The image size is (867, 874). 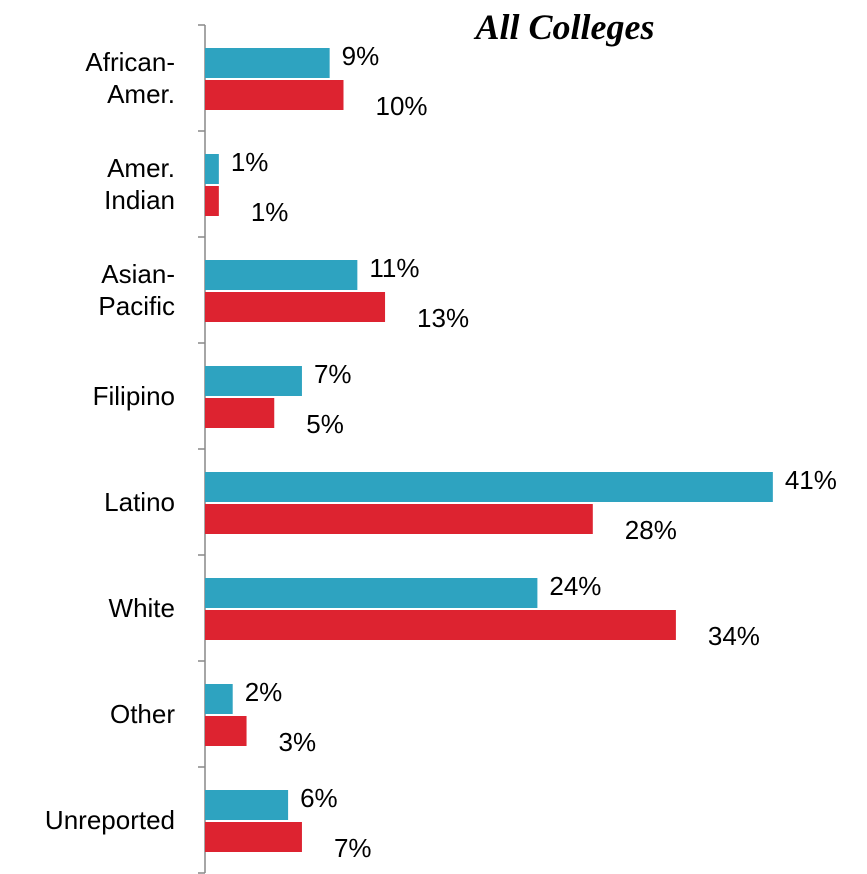 I want to click on category-label: Latino, so click(x=139, y=502).